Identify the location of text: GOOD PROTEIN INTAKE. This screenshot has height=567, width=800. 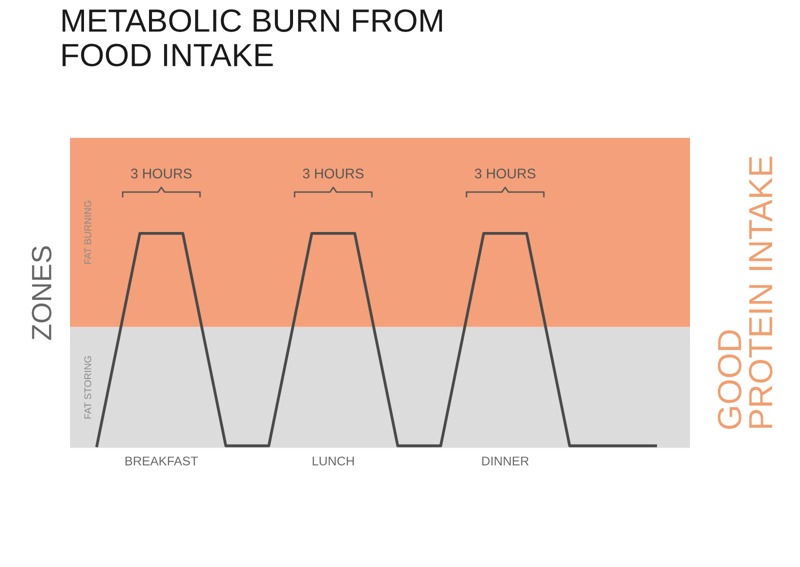
(745, 292).